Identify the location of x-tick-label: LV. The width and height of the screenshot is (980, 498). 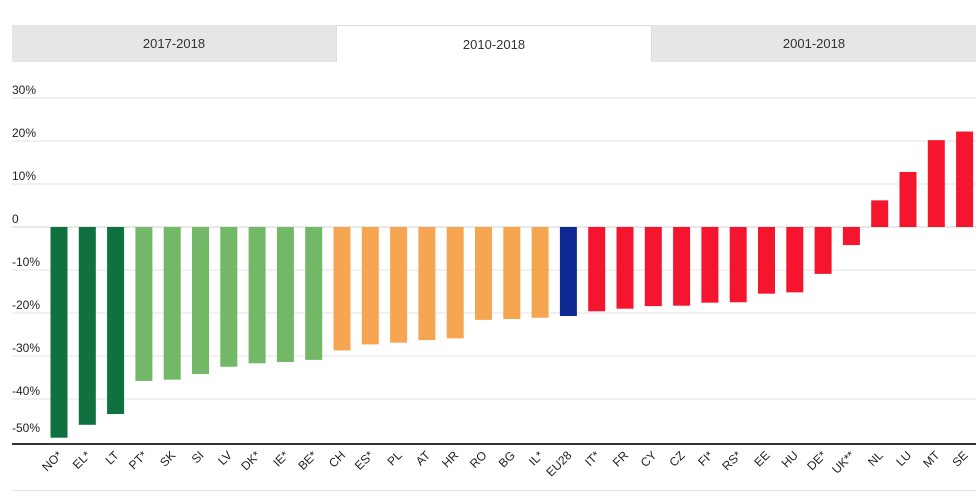
(225, 458).